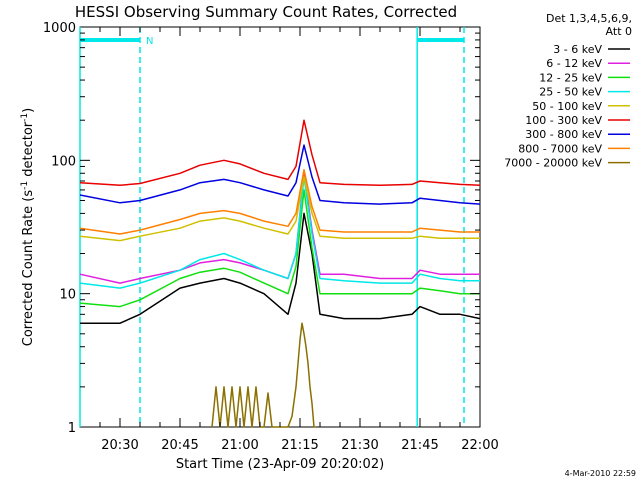 The width and height of the screenshot is (640, 485). What do you see at coordinates (239, 445) in the screenshot?
I see `x-tick-label: 21:00` at bounding box center [239, 445].